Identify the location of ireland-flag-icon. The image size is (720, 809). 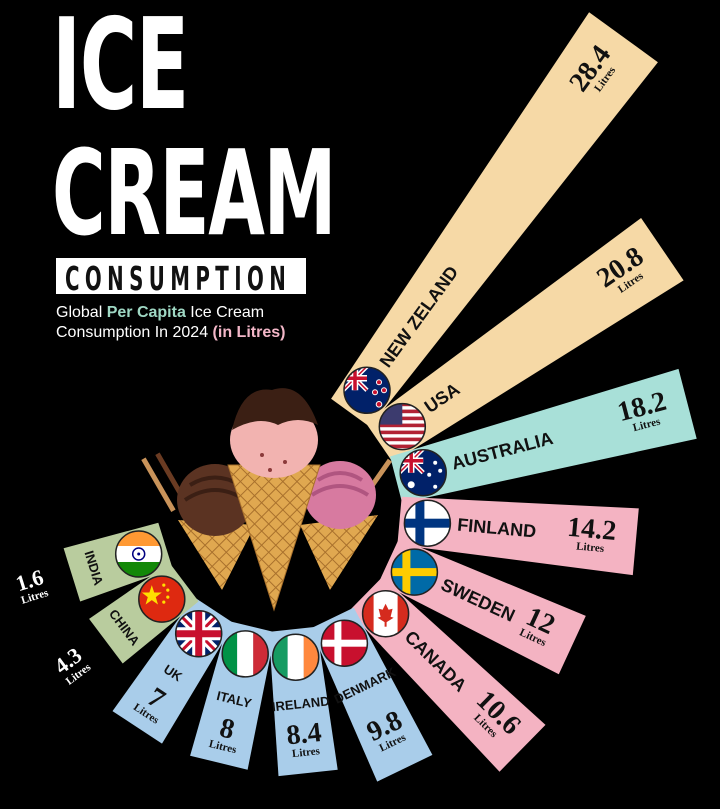
(295, 657).